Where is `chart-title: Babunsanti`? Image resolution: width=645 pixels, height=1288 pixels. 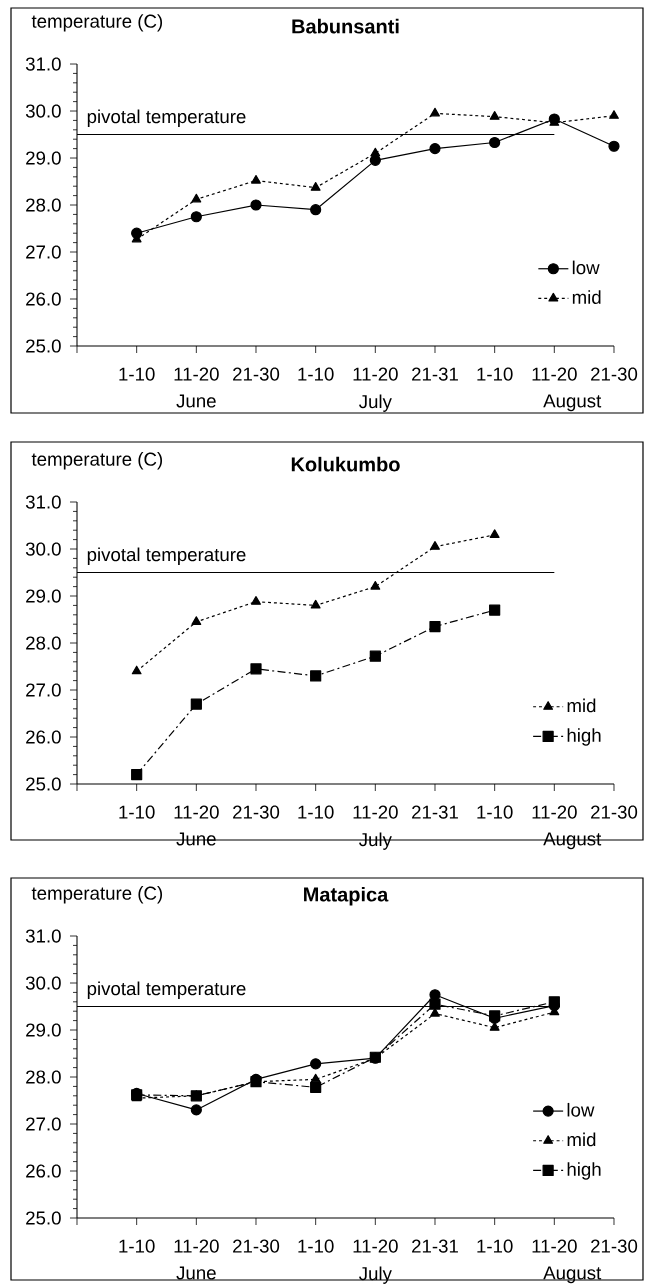
chart-title: Babunsanti is located at coordinates (345, 26).